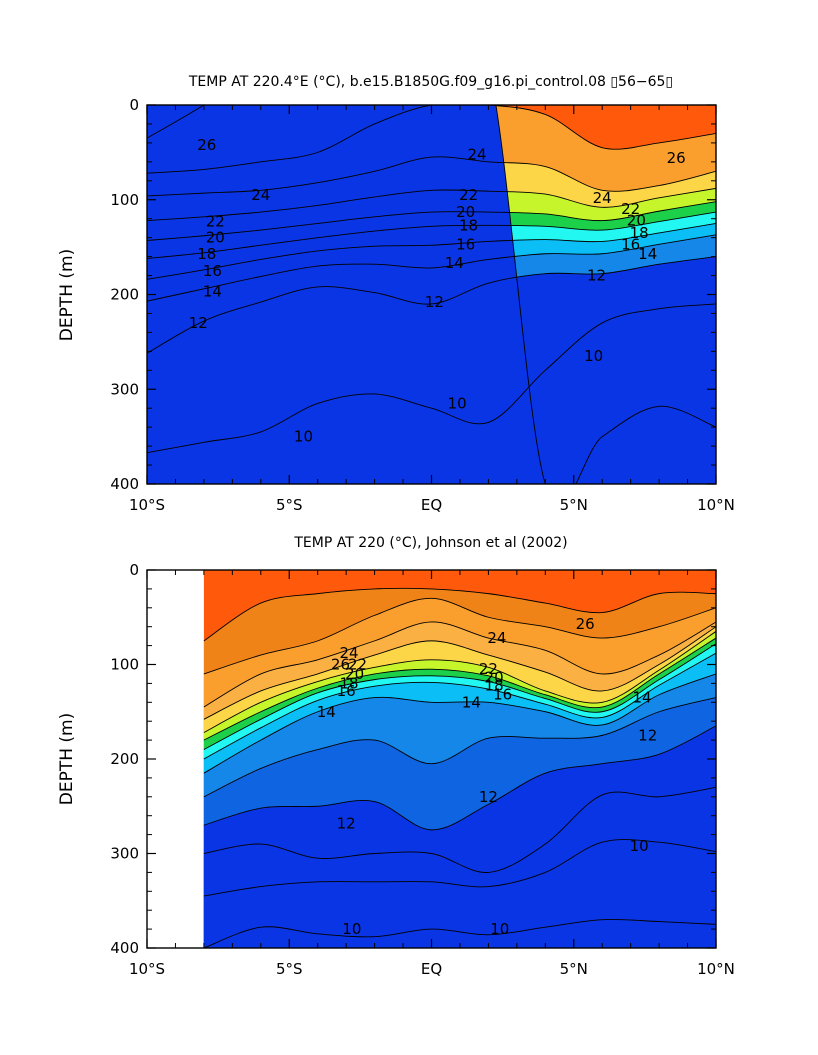  Describe the element at coordinates (124, 295) in the screenshot. I see `y-tick-label: 200` at that location.